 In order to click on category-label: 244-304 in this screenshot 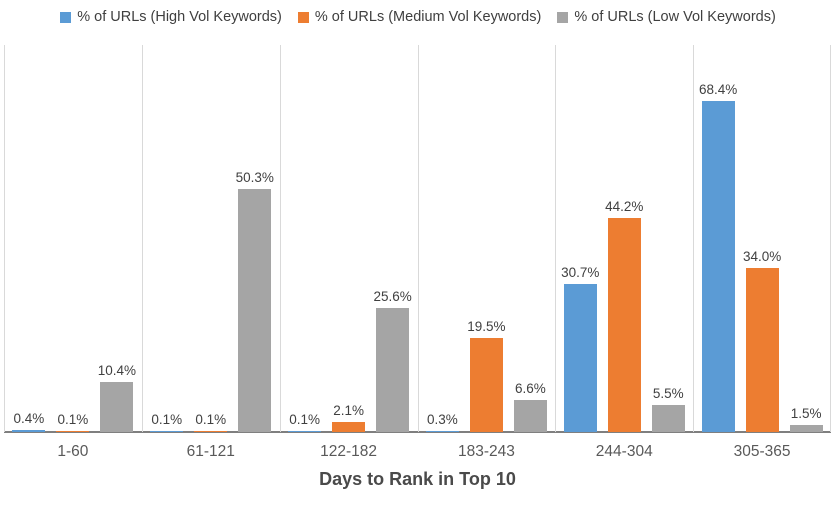, I will do `click(624, 451)`.